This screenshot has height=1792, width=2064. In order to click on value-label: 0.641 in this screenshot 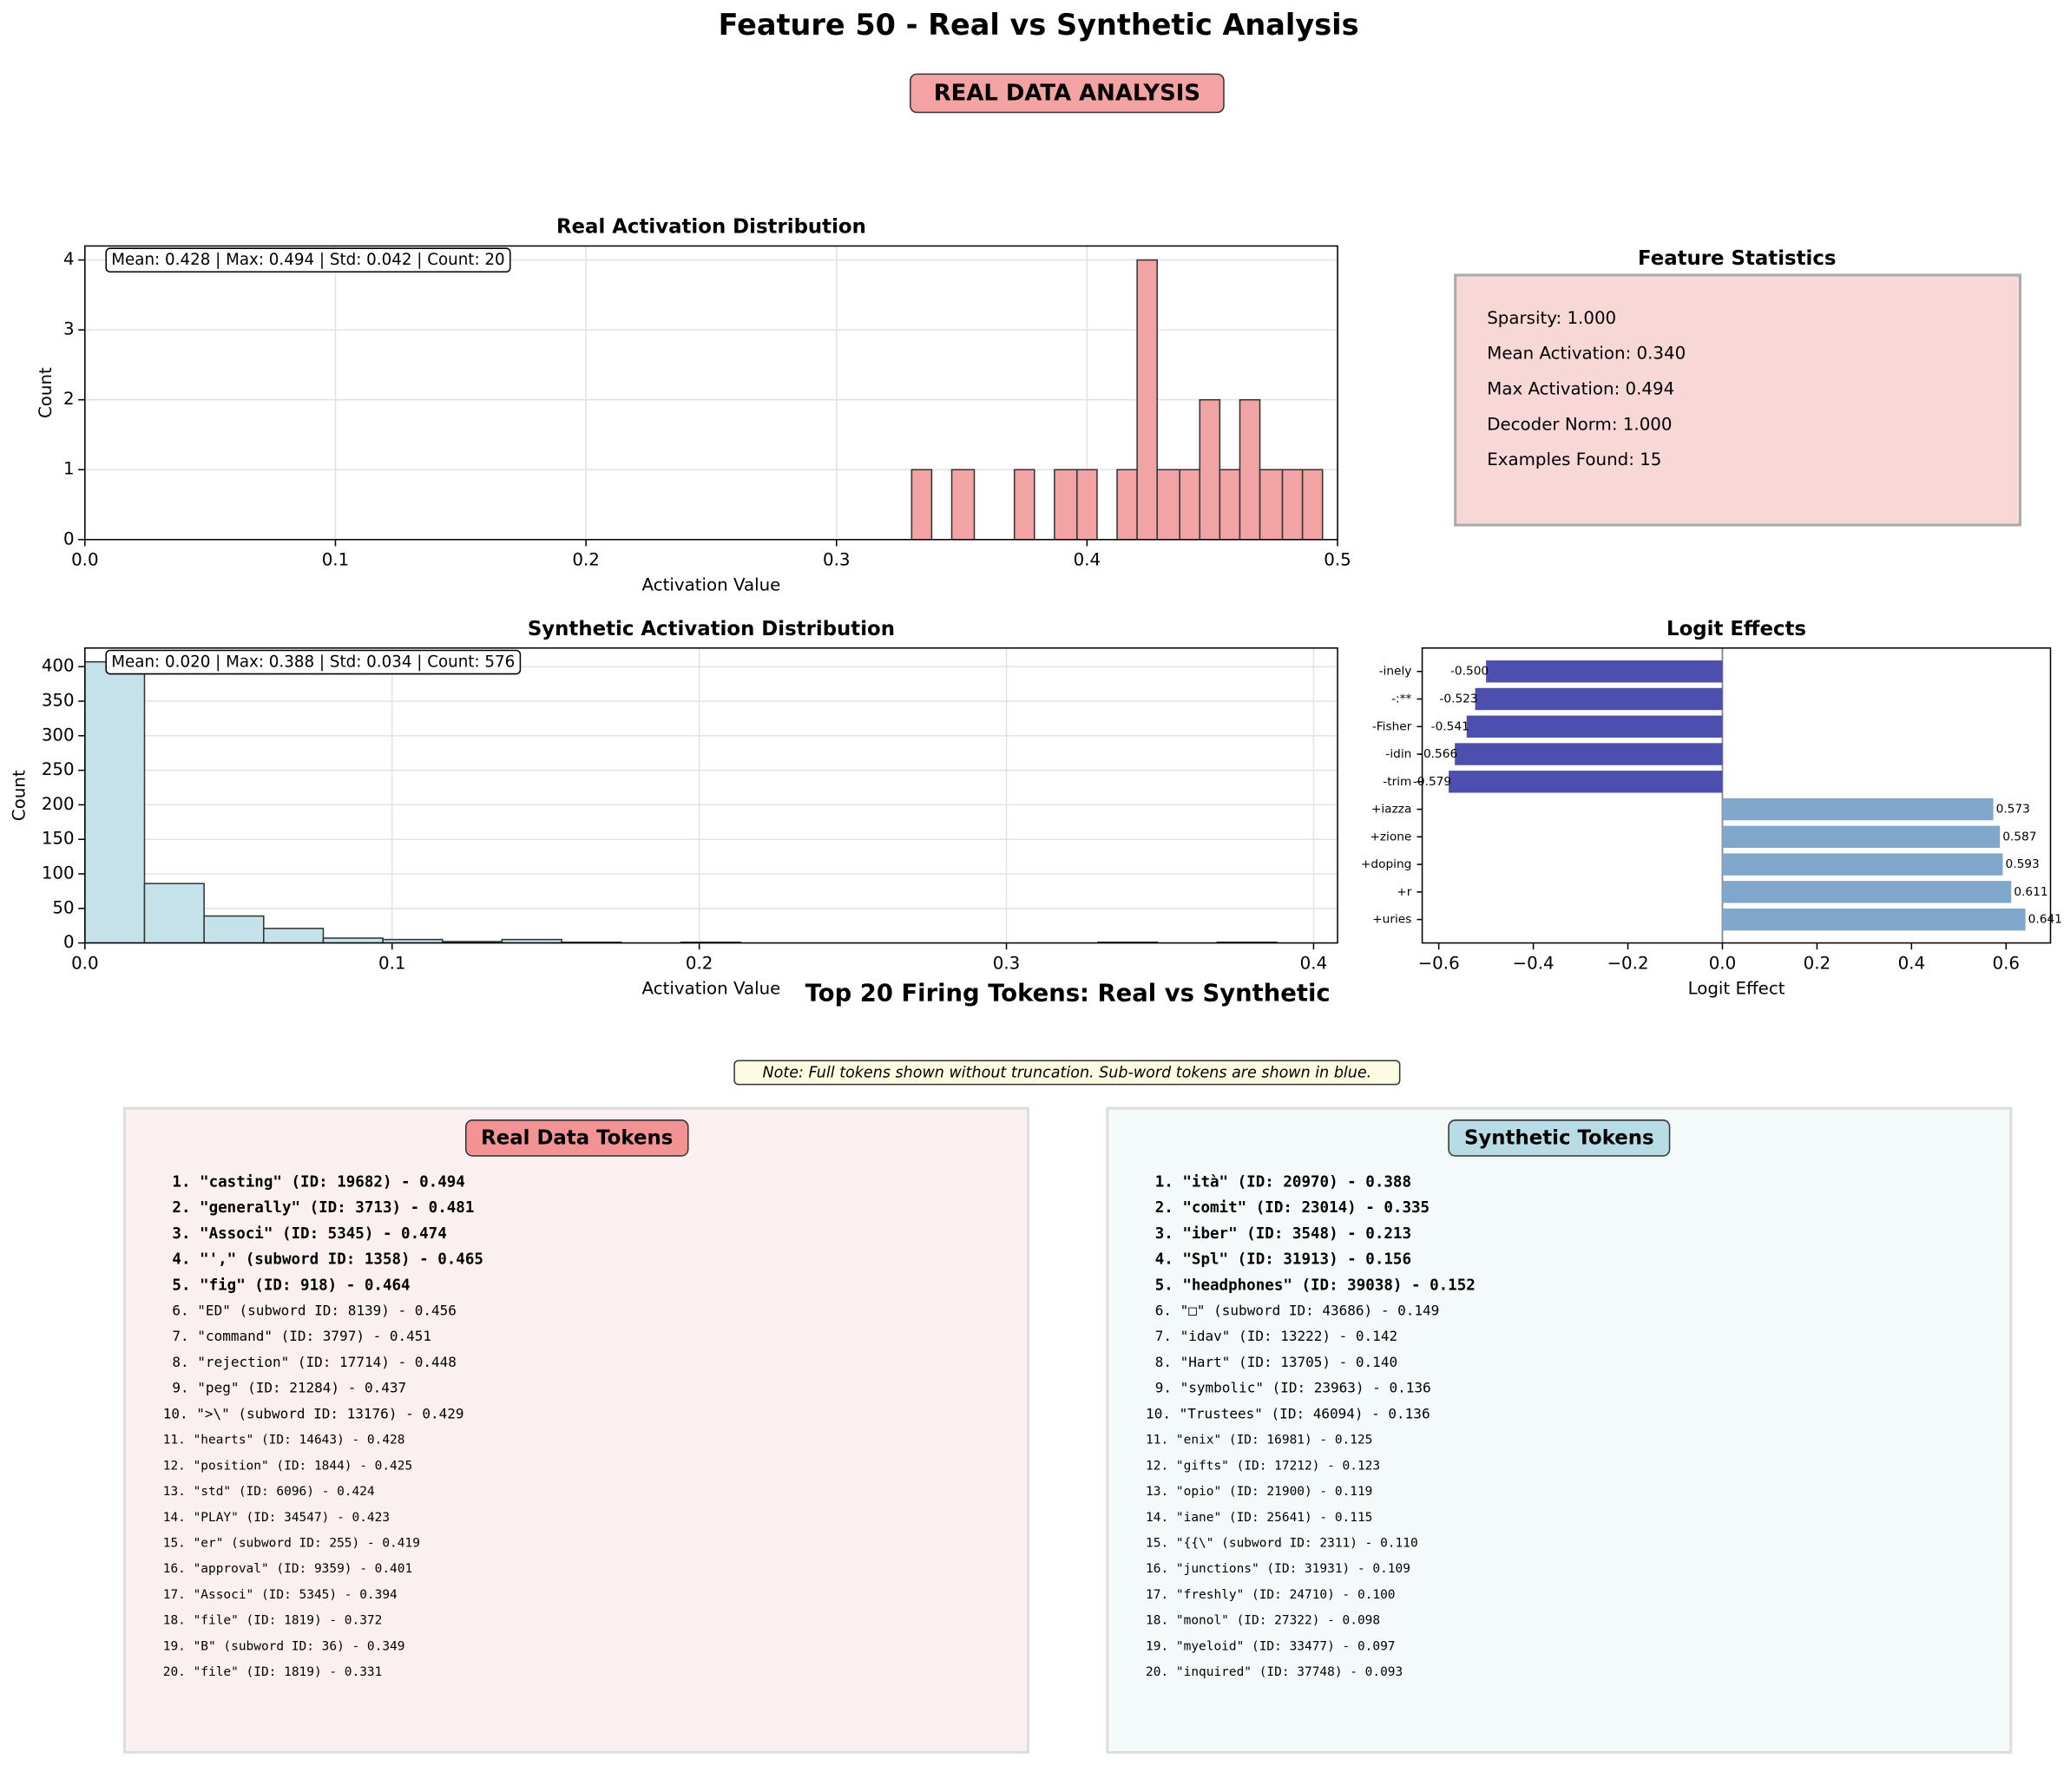, I will do `click(2045, 920)`.